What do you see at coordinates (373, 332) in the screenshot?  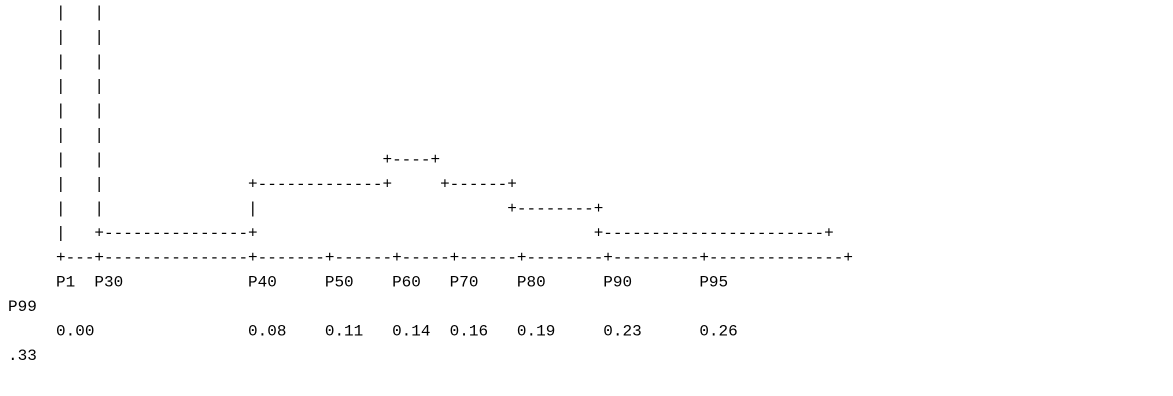 I see `ascii-line-13: 0.00 0.08 0.11 0.14 0.16 0.19 0.23 0.26` at bounding box center [373, 332].